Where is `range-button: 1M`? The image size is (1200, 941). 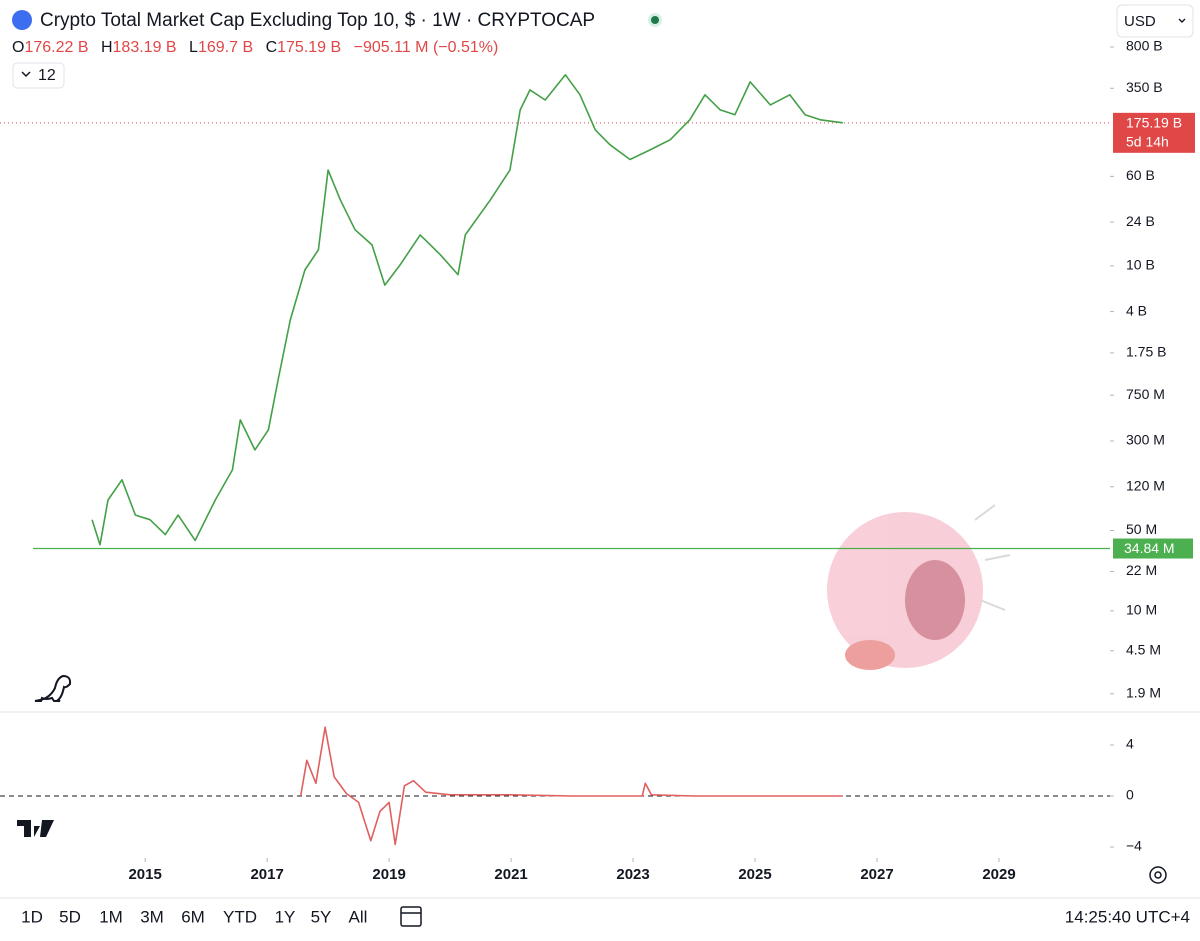 range-button: 1M is located at coordinates (111, 916).